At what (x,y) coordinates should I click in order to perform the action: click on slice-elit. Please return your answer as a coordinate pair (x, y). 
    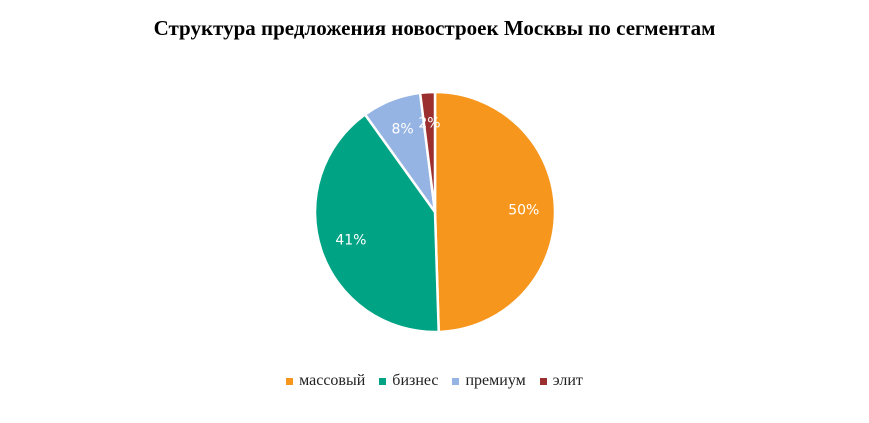
    Looking at the image, I should click on (427, 151).